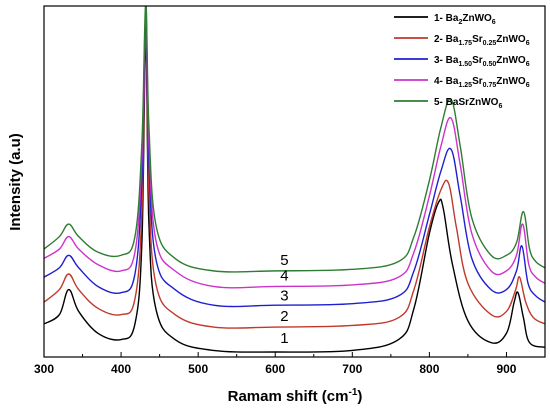  I want to click on curve-label-3: 3, so click(284, 296).